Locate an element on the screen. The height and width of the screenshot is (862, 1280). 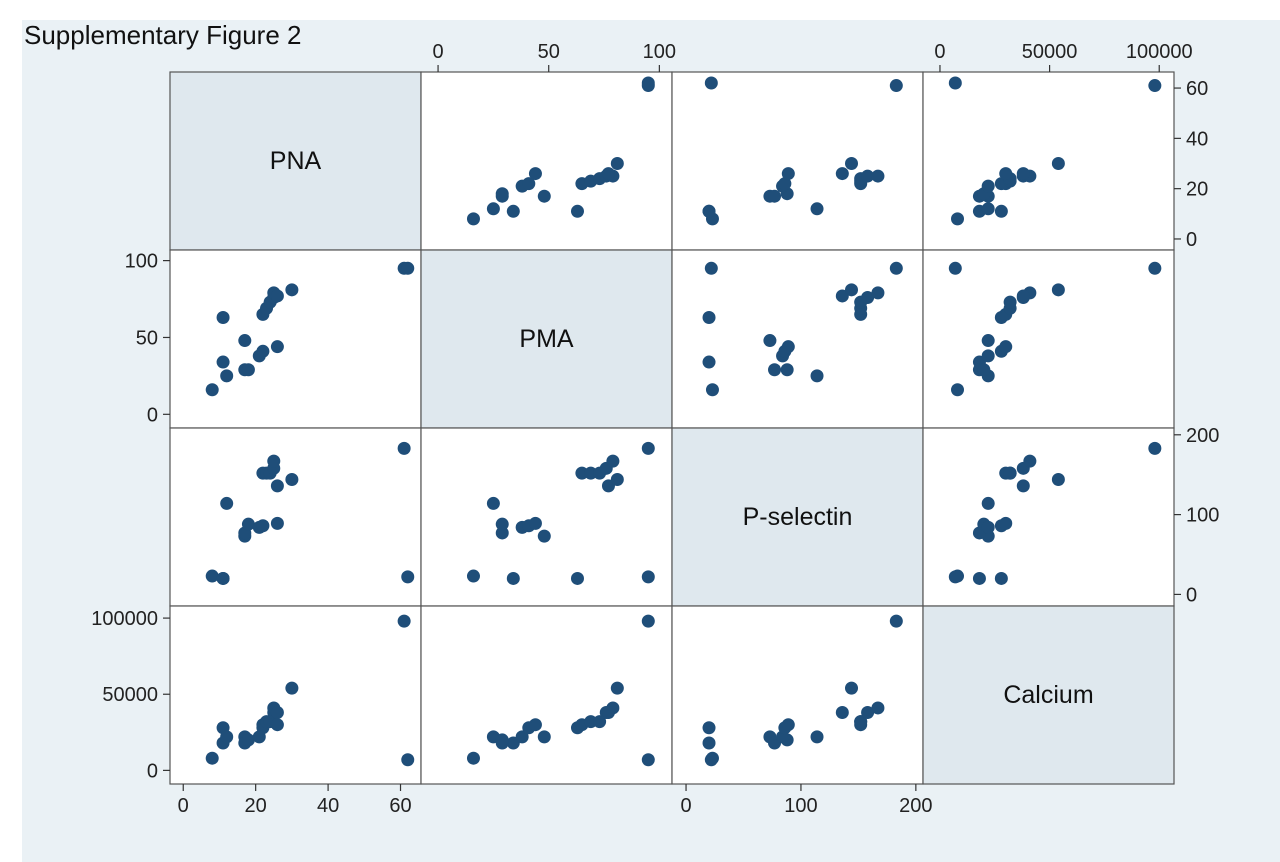
x-tick-label-p-selectin: 0 is located at coordinates (685, 806).